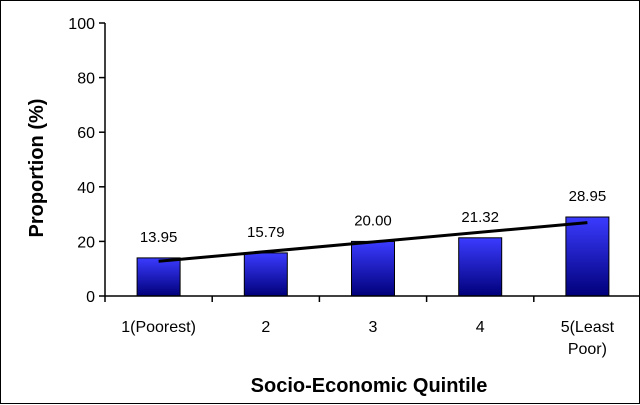 The image size is (640, 405). What do you see at coordinates (369, 386) in the screenshot?
I see `x-axis-title: Socio-Economic Quintile` at bounding box center [369, 386].